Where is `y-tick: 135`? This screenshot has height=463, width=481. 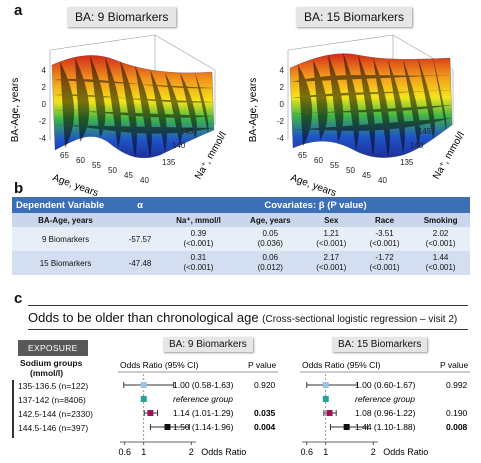 y-tick: 135 is located at coordinates (169, 162).